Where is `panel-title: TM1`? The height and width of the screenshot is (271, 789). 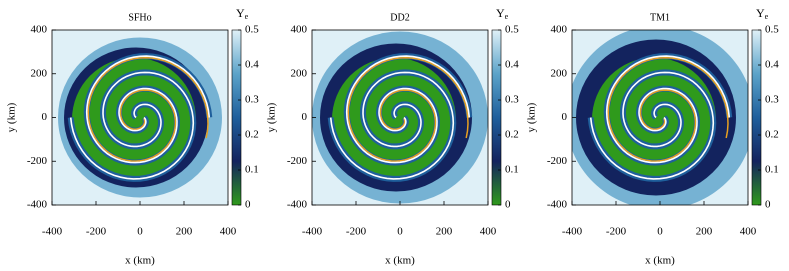 panel-title: TM1 is located at coordinates (660, 17).